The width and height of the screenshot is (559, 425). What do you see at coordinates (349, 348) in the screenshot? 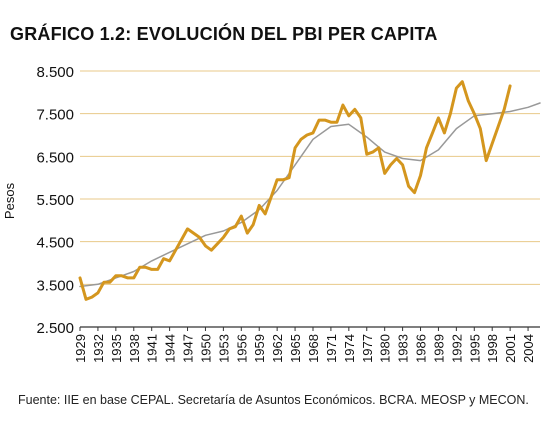
I see `x-tick-label: 1974` at bounding box center [349, 348].